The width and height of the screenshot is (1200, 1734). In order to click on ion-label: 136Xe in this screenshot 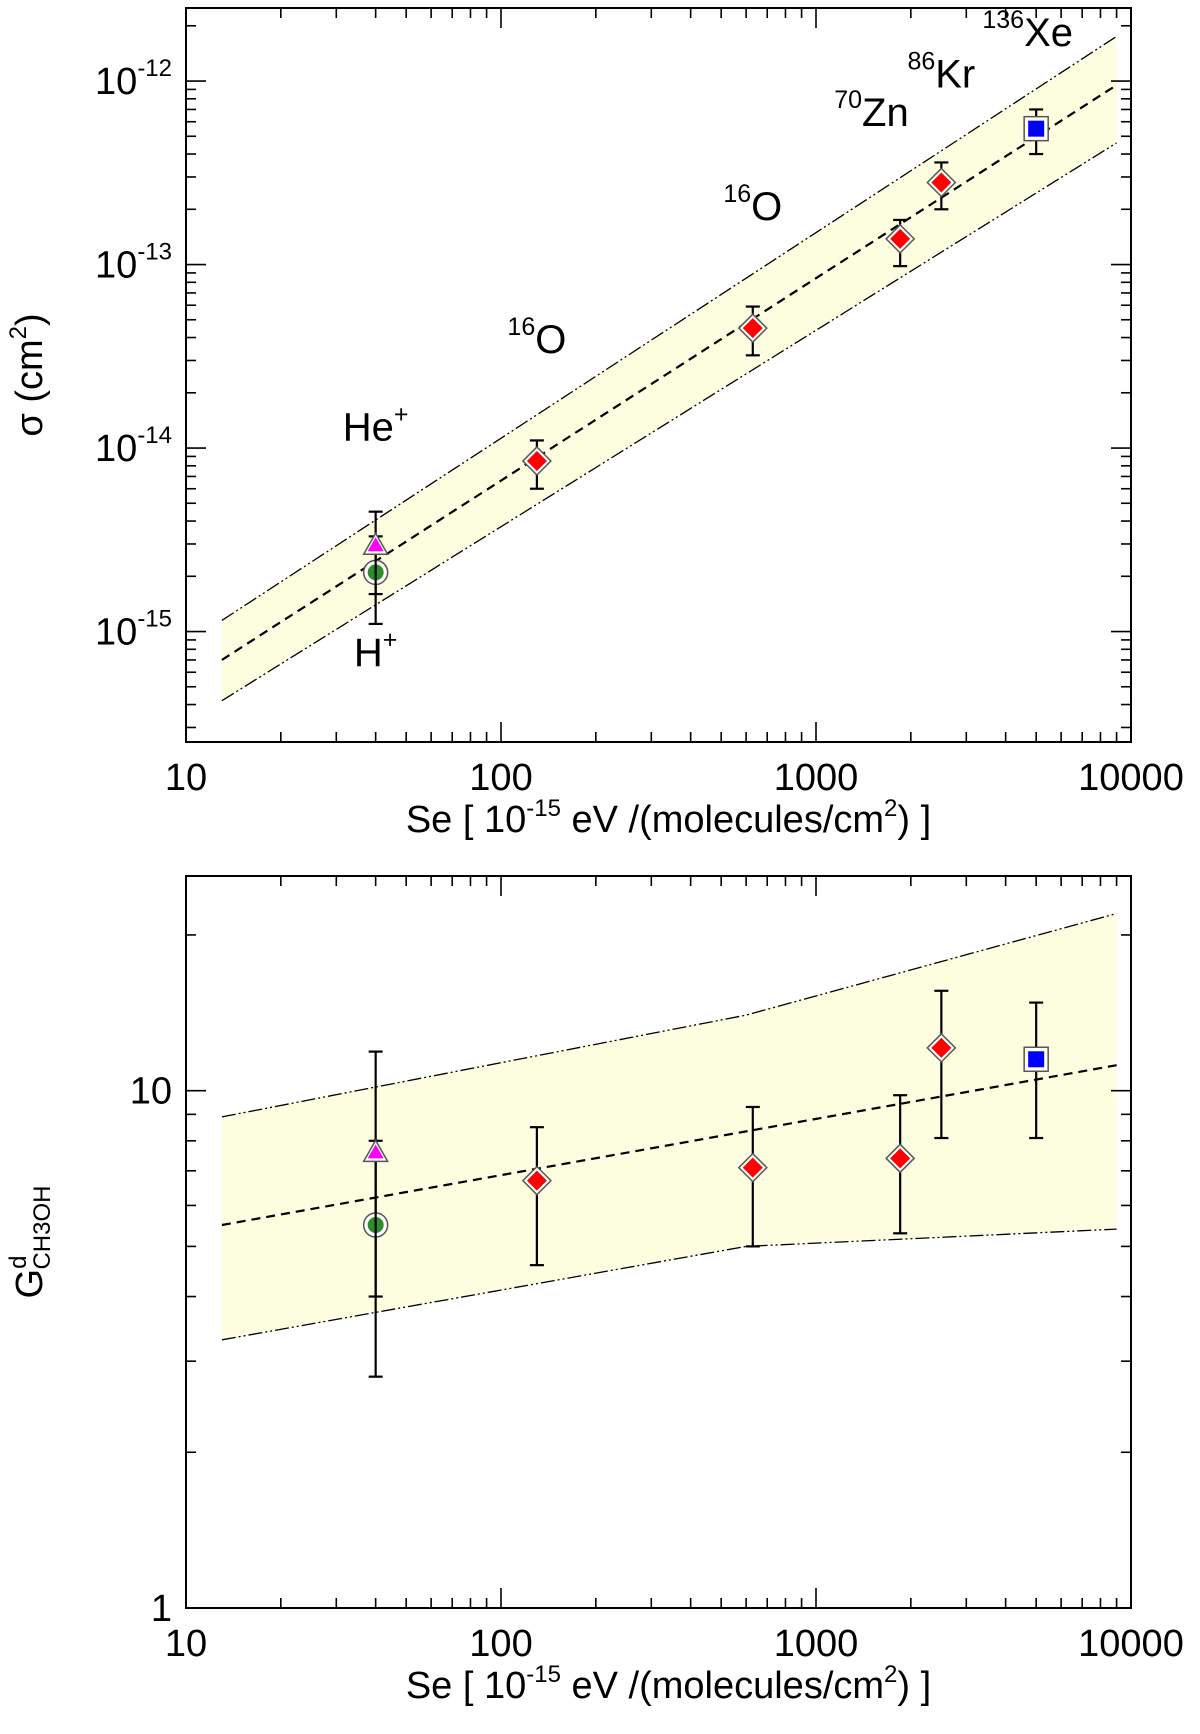, I will do `click(1027, 30)`.